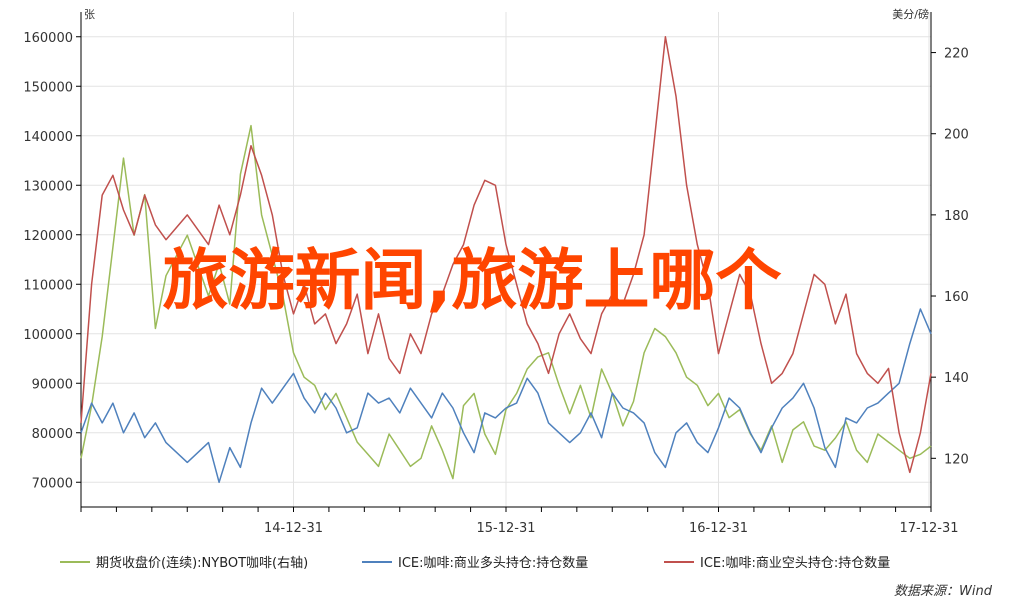 The height and width of the screenshot is (602, 1013). I want to click on right-tick-label: 180, so click(956, 216).